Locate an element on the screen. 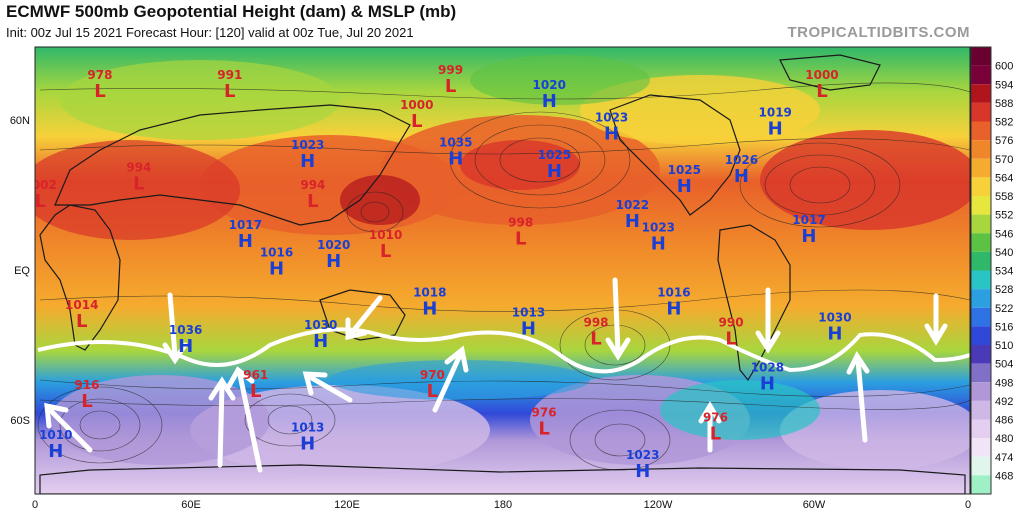  center-pressure-value: 1014 is located at coordinates (81, 305).